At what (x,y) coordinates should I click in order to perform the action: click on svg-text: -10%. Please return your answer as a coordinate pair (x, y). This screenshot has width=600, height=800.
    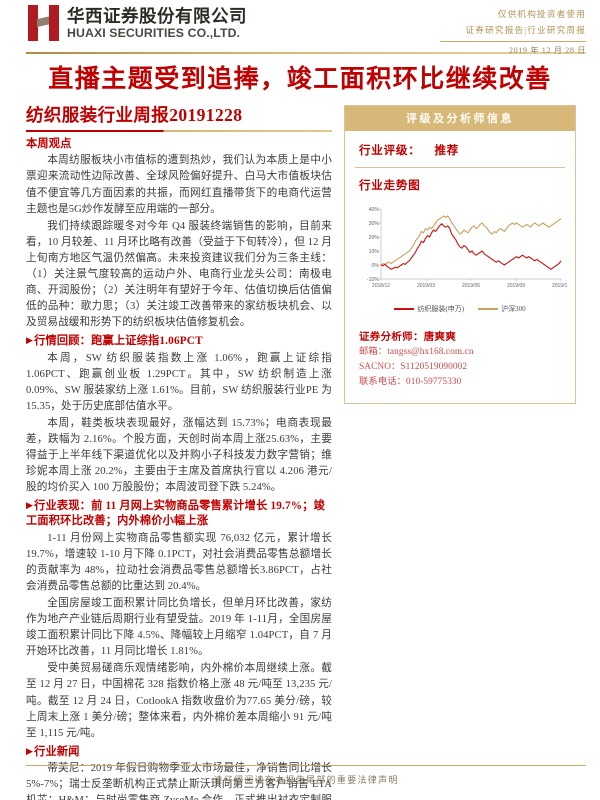
    Looking at the image, I should click on (373, 280).